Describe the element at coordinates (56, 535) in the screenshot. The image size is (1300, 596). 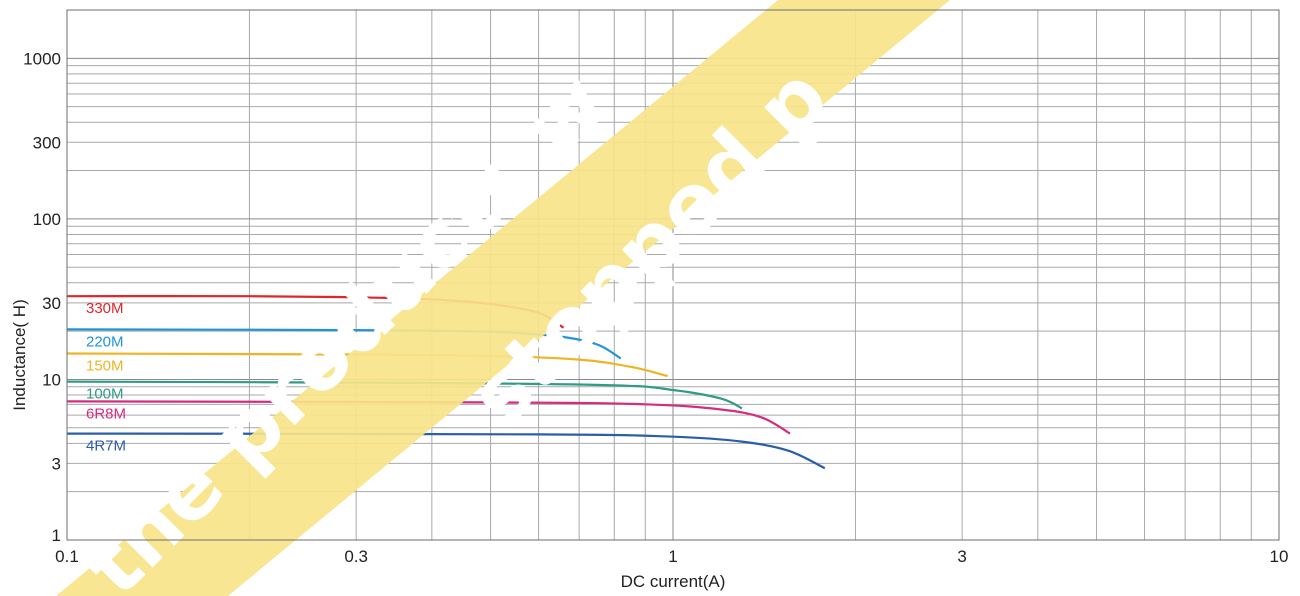
I see `y-tick-label: 1` at that location.